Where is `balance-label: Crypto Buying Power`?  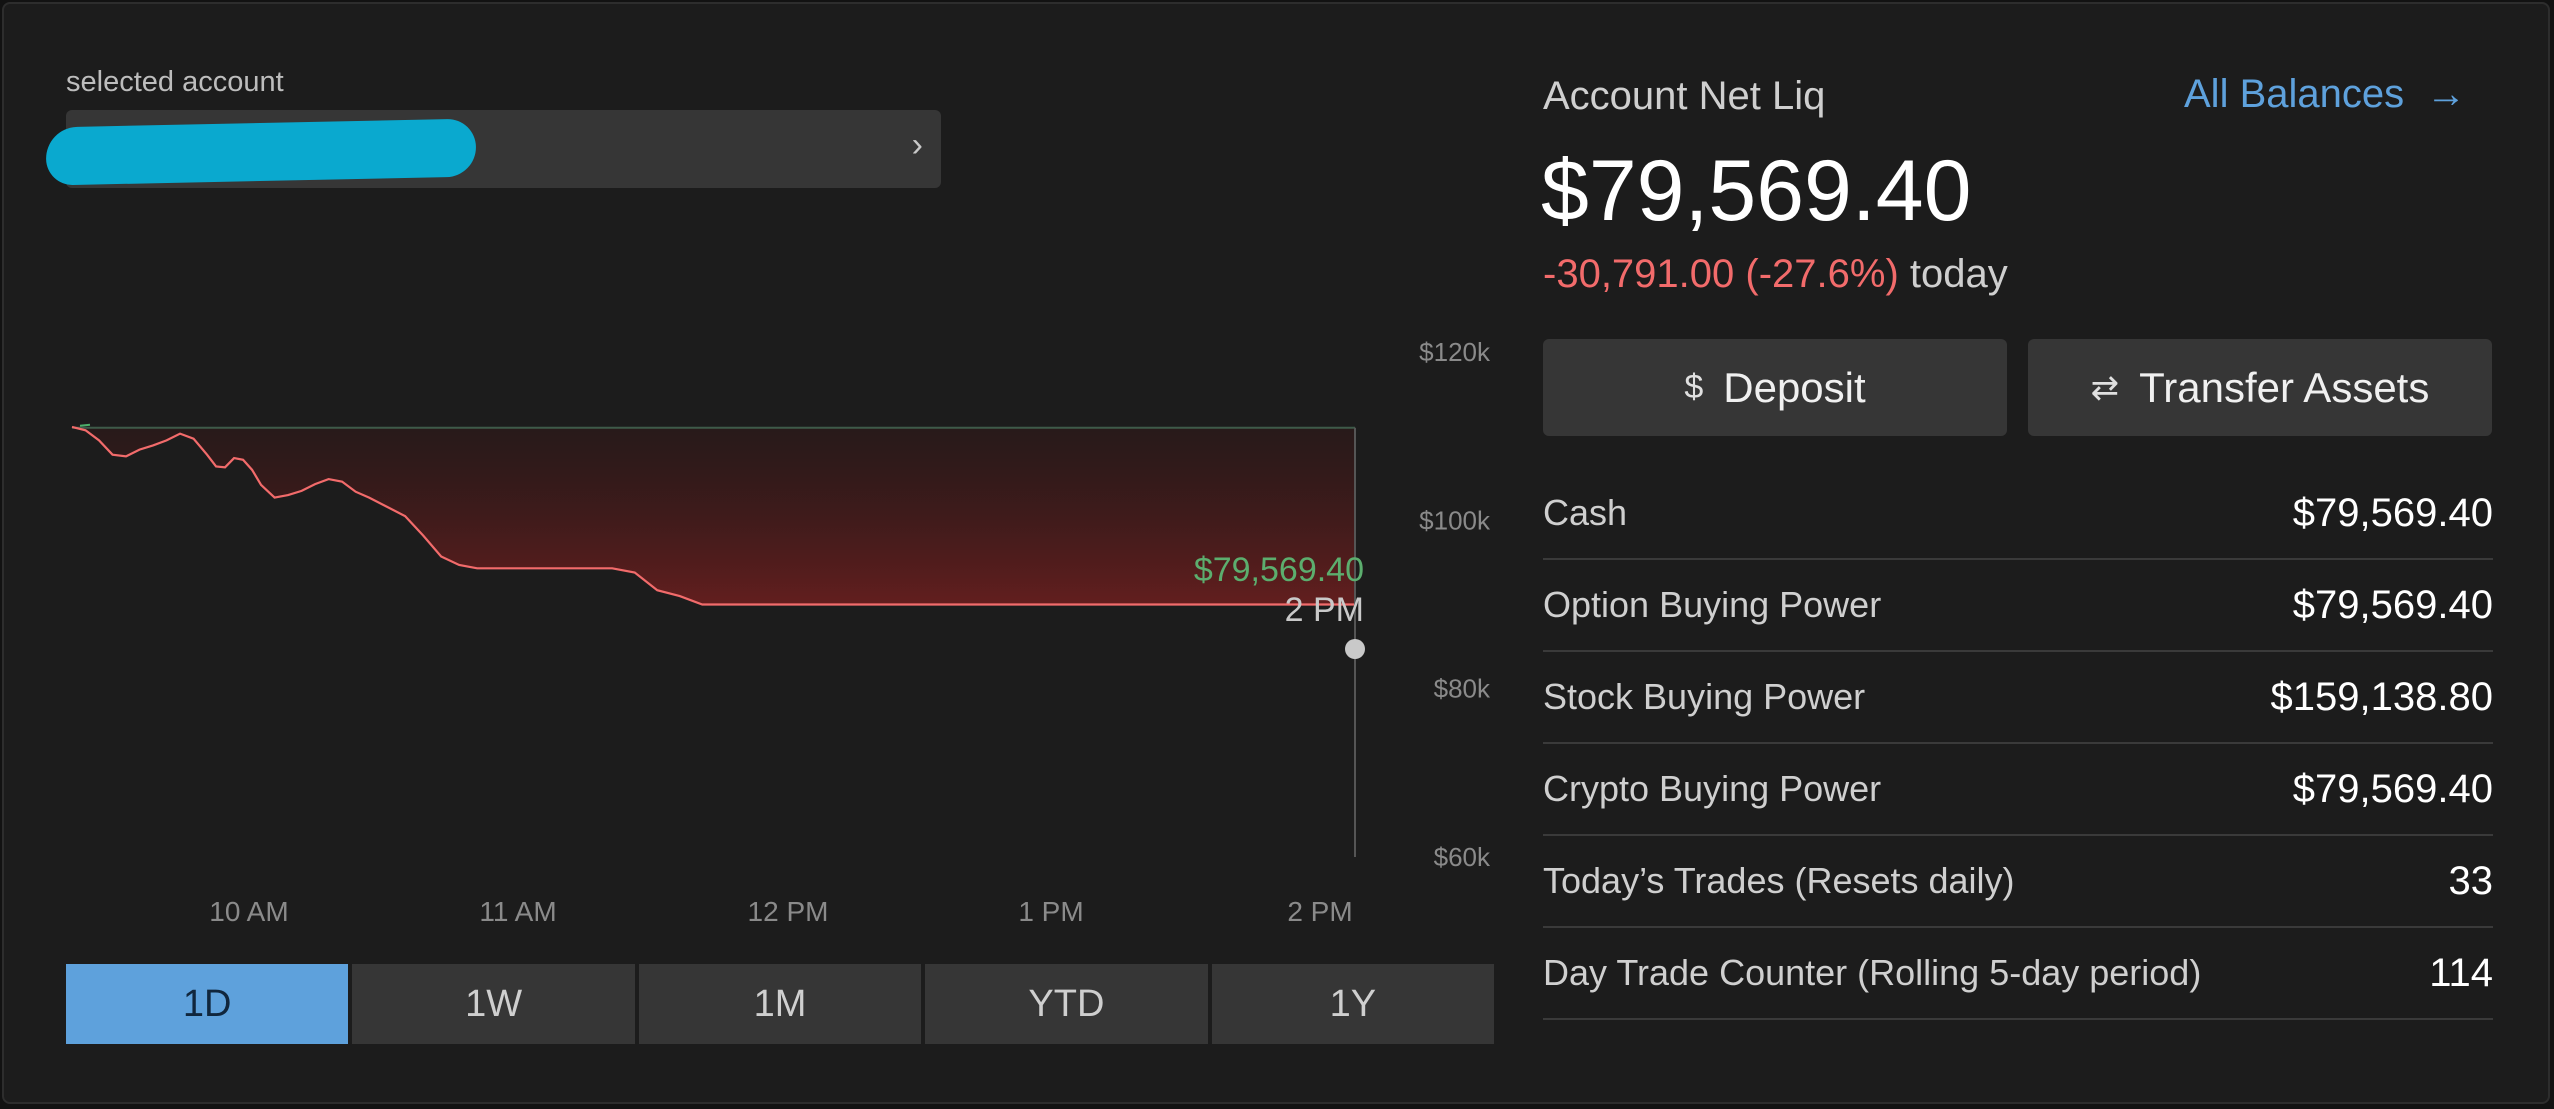 balance-label: Crypto Buying Power is located at coordinates (1712, 788).